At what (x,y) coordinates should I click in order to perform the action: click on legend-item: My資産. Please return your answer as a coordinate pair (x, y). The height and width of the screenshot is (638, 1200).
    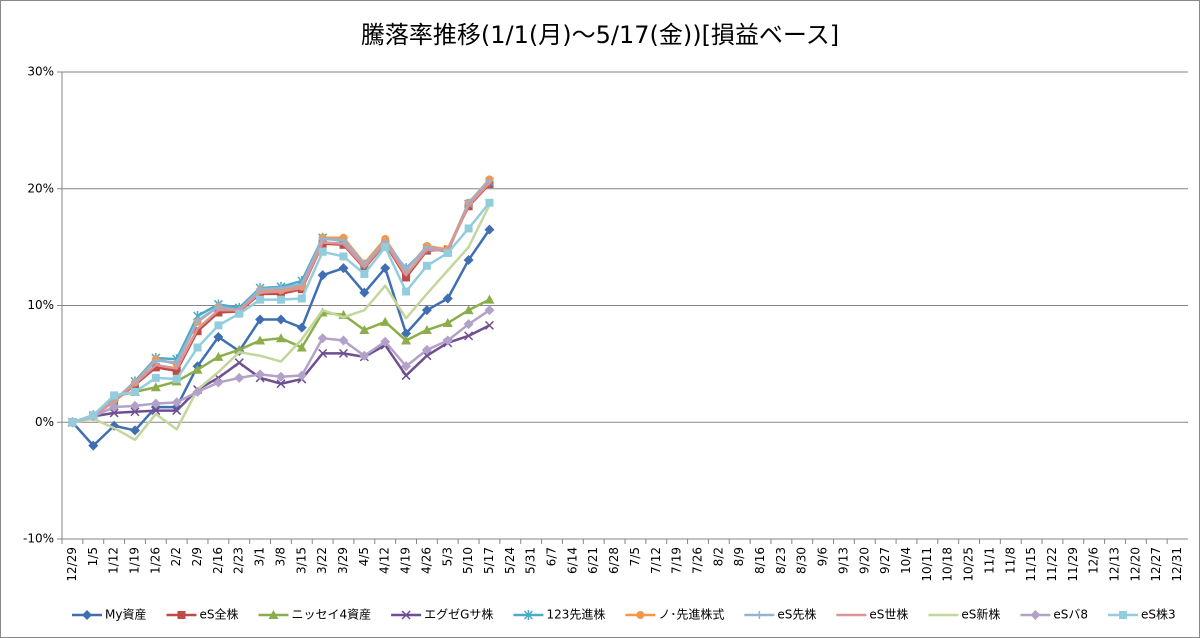
    Looking at the image, I should click on (109, 614).